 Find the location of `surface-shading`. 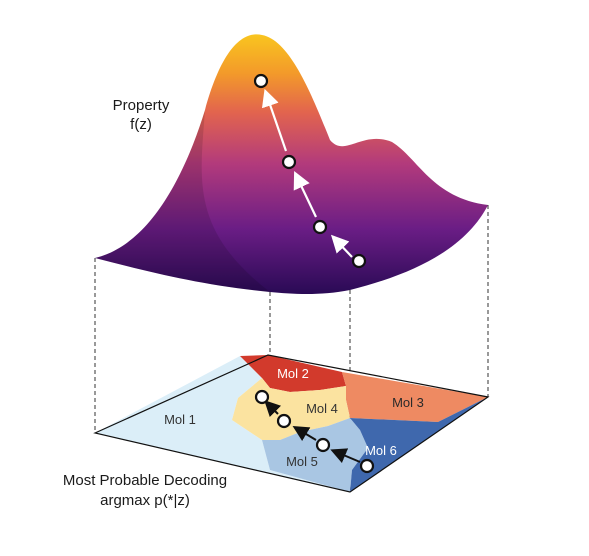

surface-shading is located at coordinates (182, 201).